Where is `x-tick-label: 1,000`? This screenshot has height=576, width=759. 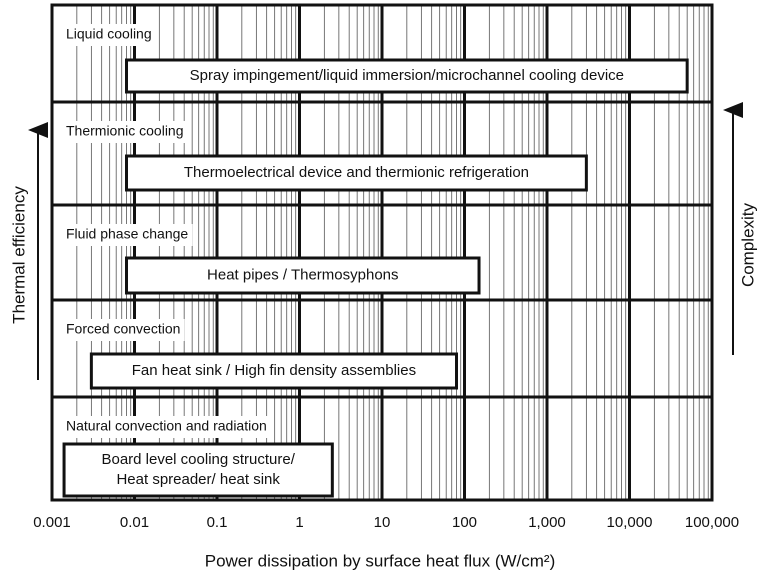
x-tick-label: 1,000 is located at coordinates (547, 522).